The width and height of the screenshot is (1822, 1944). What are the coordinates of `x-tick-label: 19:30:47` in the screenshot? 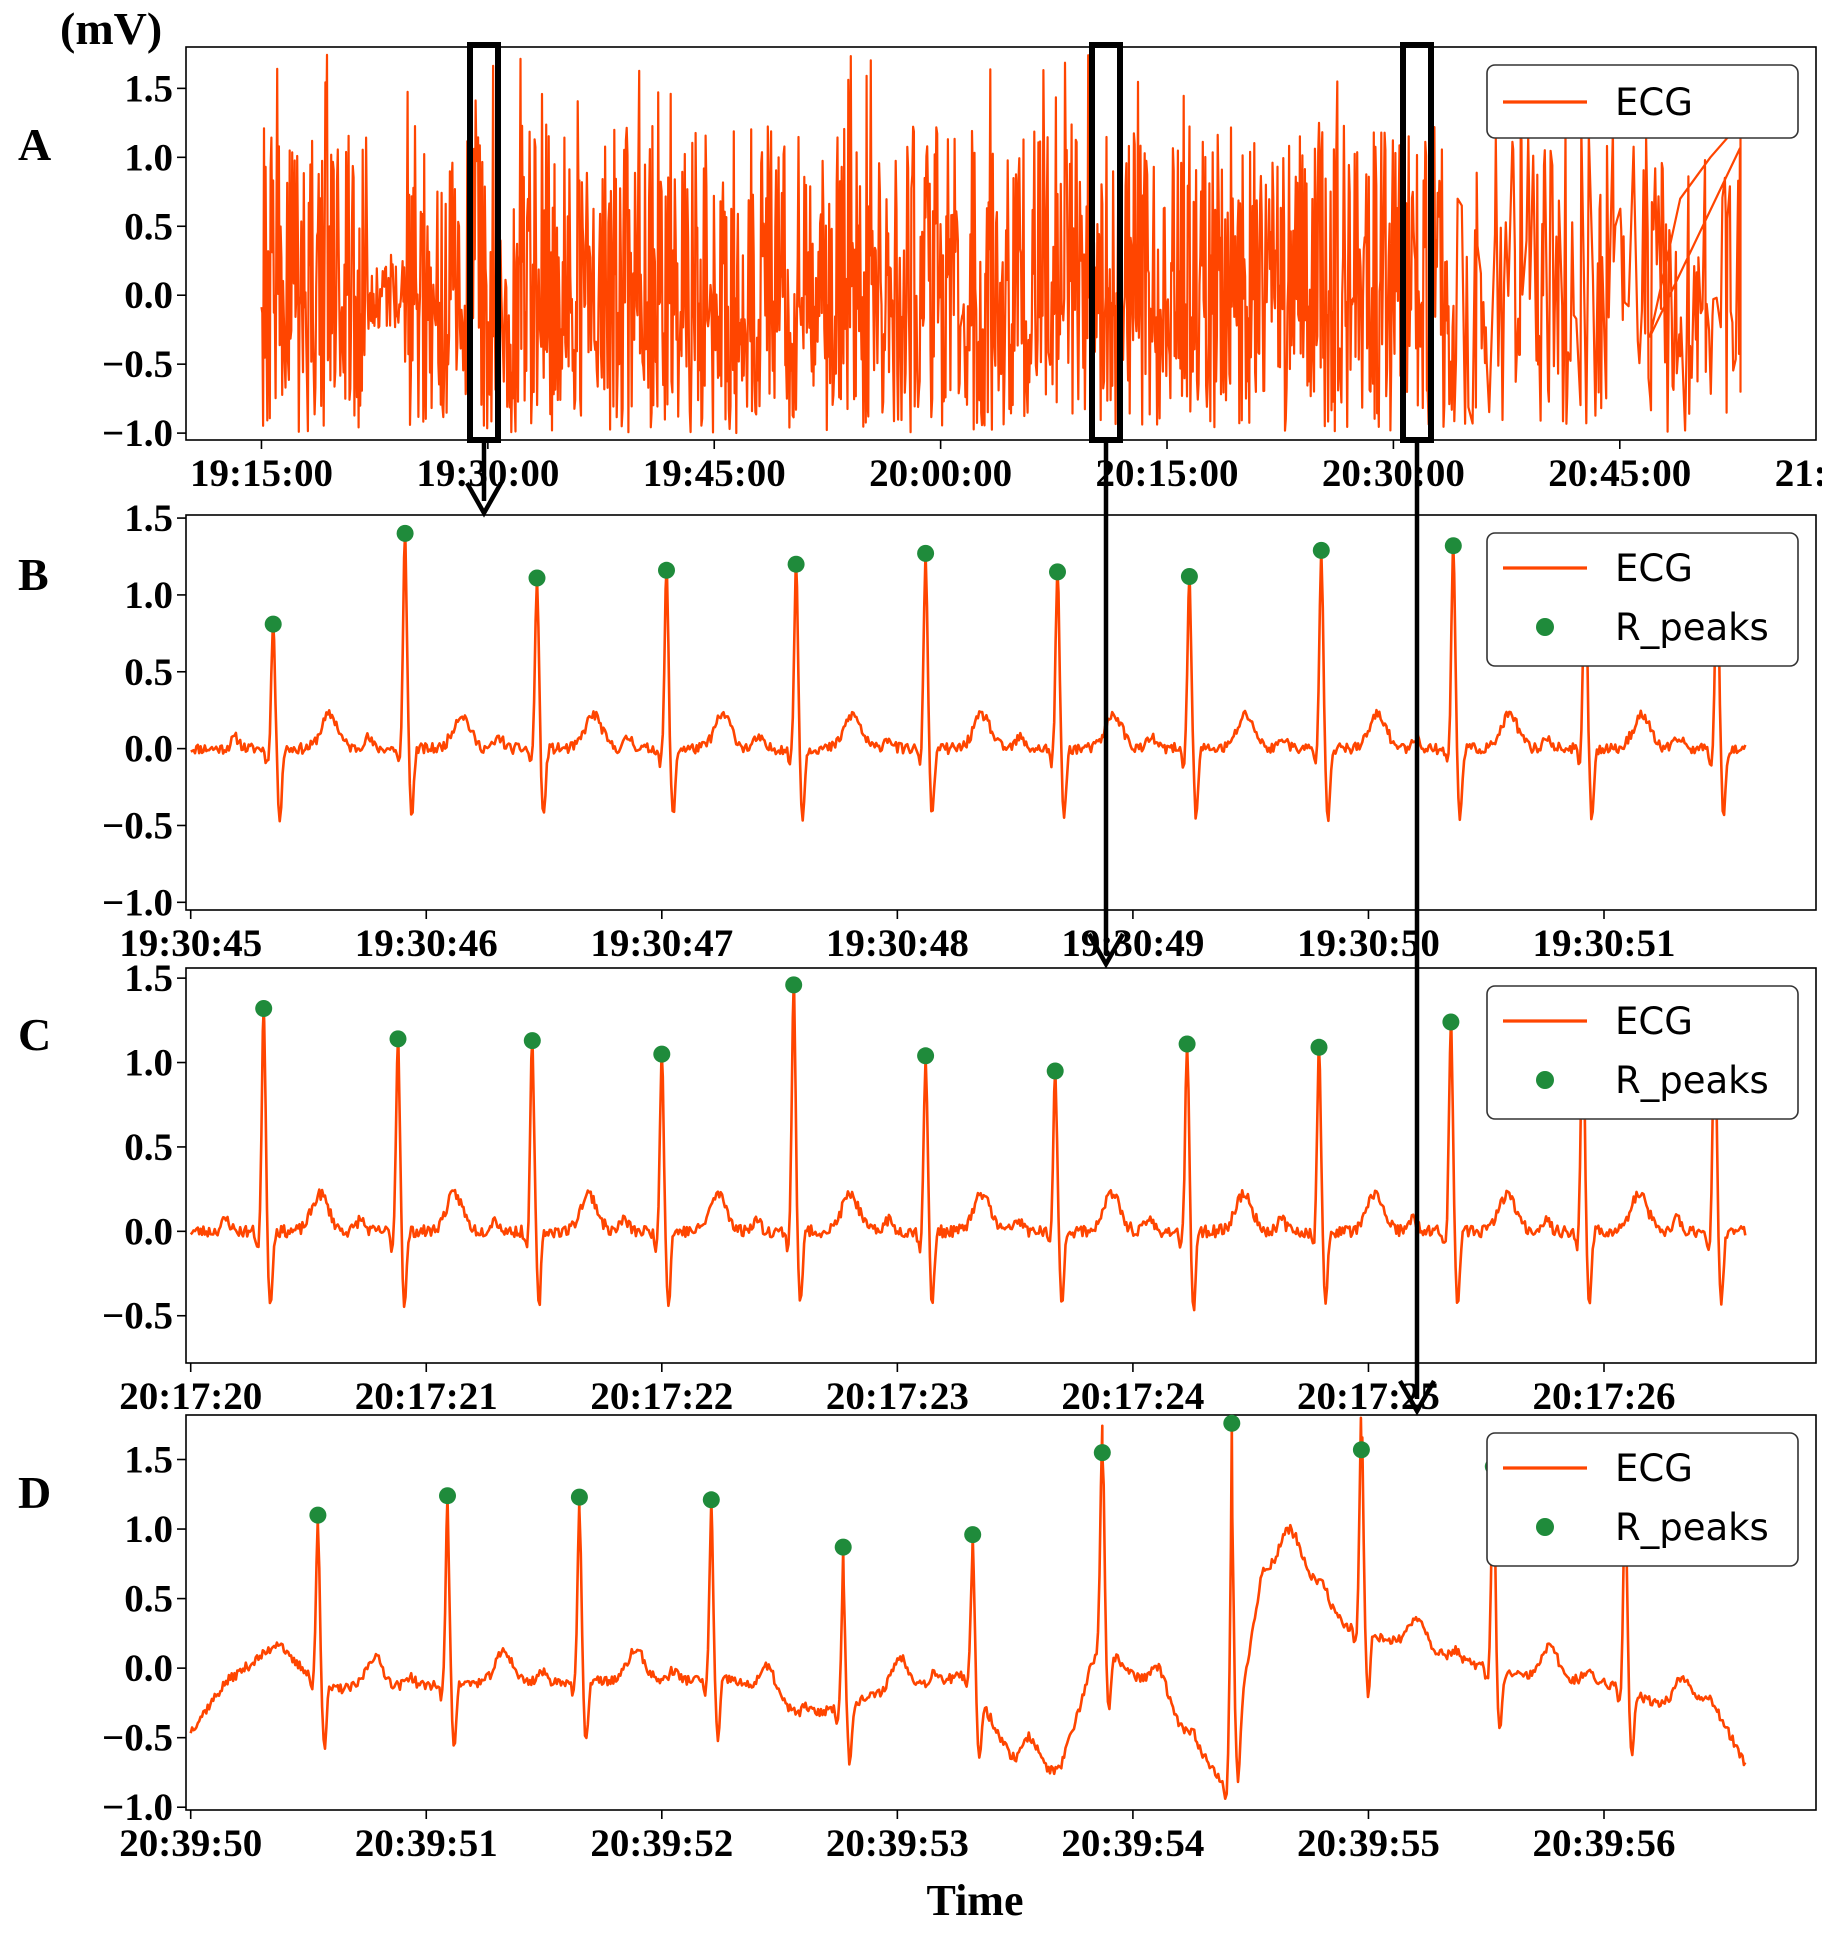 It's located at (661, 943).